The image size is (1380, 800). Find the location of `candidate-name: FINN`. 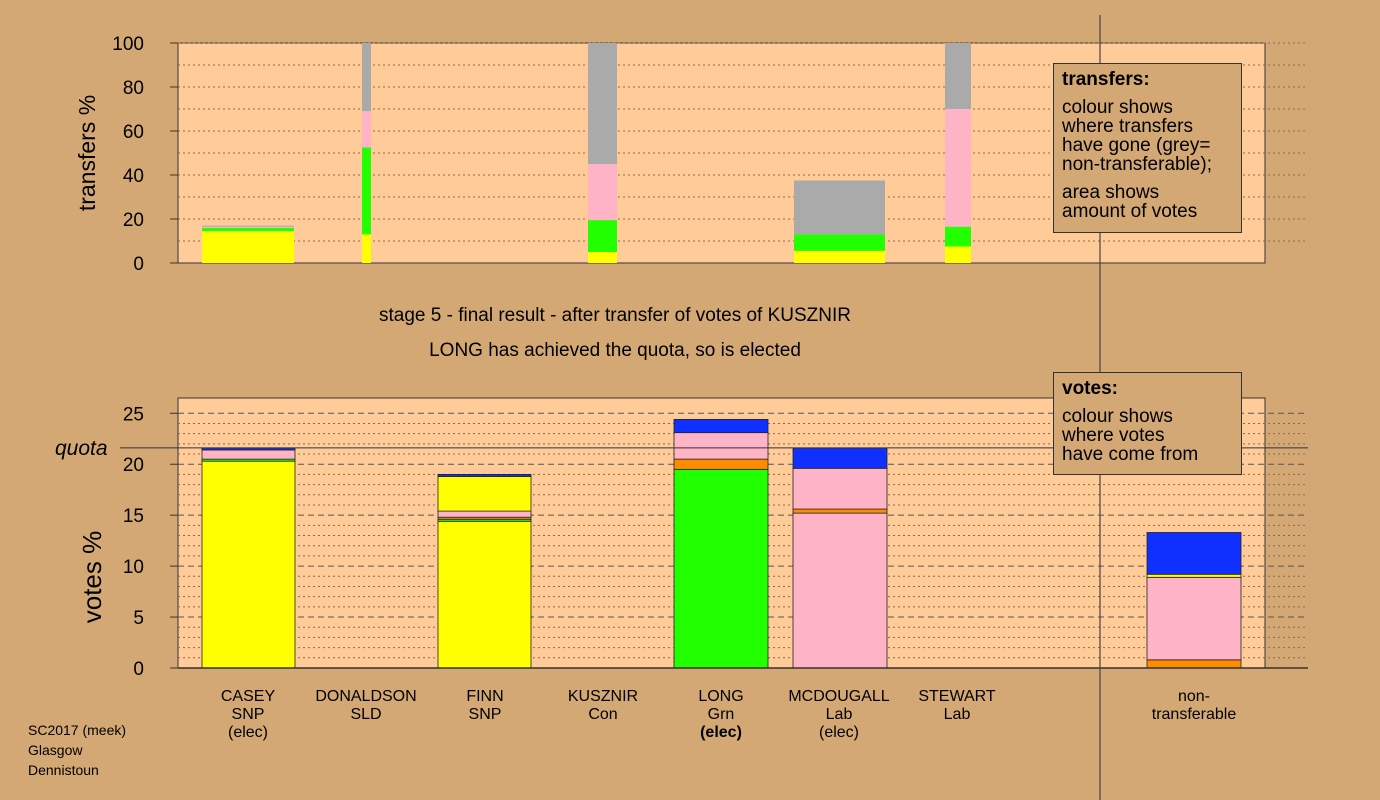

candidate-name: FINN is located at coordinates (485, 696).